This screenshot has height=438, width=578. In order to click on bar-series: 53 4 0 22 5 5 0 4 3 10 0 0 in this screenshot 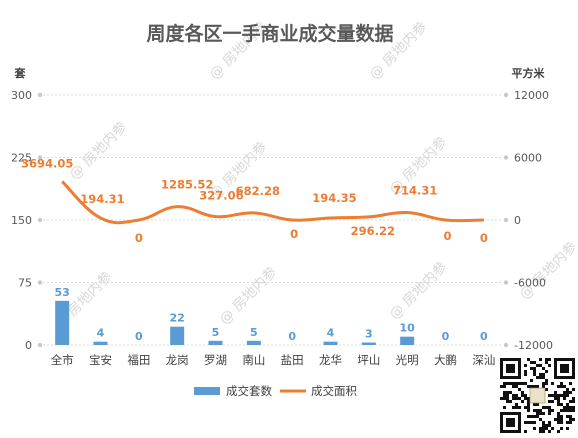, I will do `click(271, 315)`.